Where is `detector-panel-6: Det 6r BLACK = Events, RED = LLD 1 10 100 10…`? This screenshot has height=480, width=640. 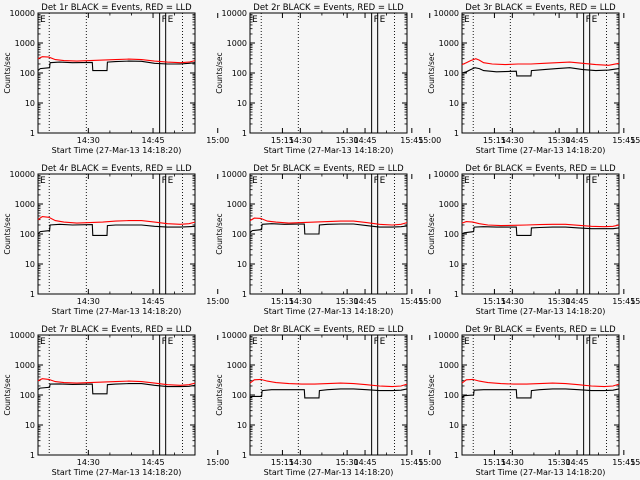
detector-panel-6: Det 6r BLACK = Events, RED = LLD 1 10 100 10… is located at coordinates (533, 240).